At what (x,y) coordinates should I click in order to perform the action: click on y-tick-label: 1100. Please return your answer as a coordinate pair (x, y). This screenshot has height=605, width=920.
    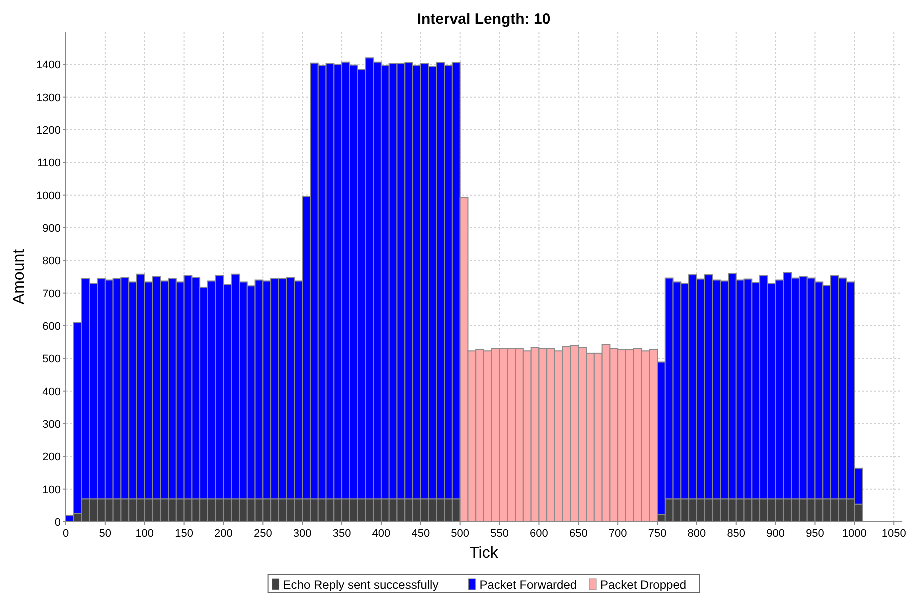
    Looking at the image, I should click on (49, 164).